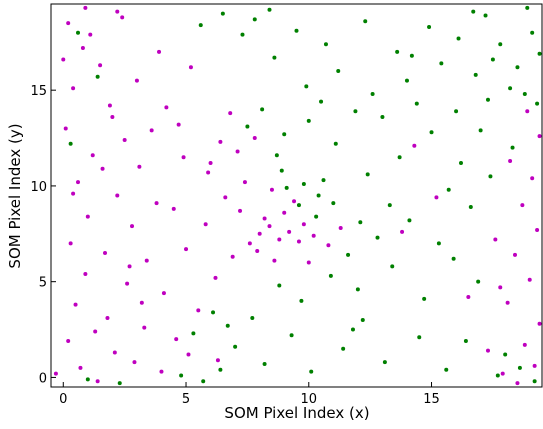 The width and height of the screenshot is (543, 429). I want to click on x-tick-label: 10, so click(309, 399).